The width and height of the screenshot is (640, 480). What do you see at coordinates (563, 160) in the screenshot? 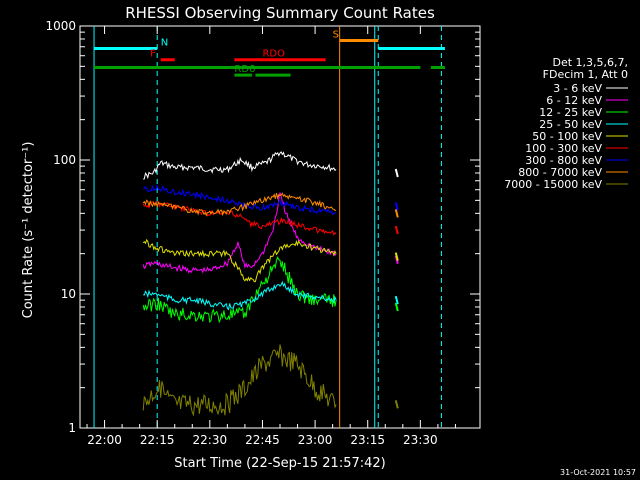
I see `legend-label-6: 300 - 800 keV` at bounding box center [563, 160].